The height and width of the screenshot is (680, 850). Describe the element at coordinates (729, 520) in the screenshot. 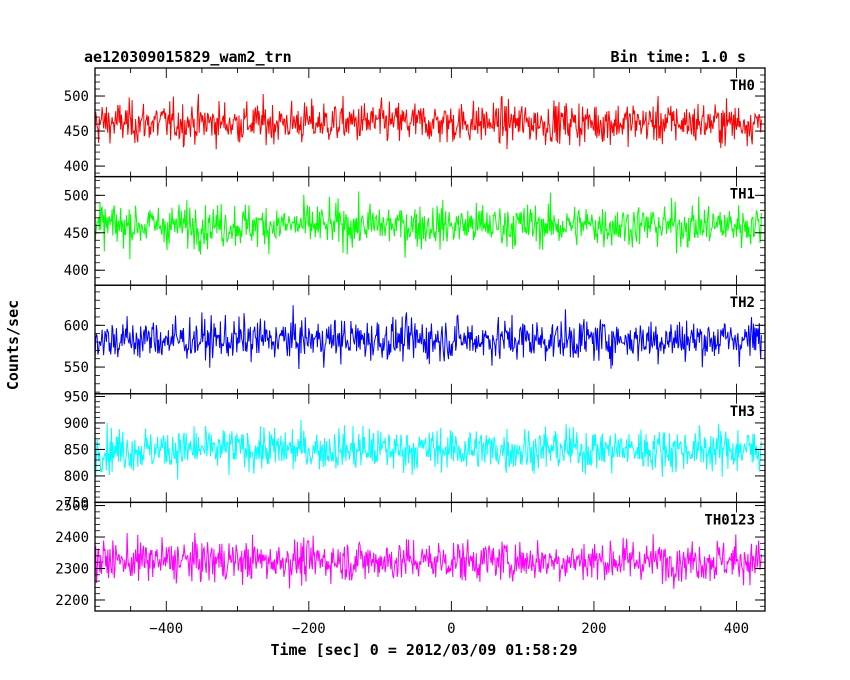

I see `panel-label: TH0123` at that location.